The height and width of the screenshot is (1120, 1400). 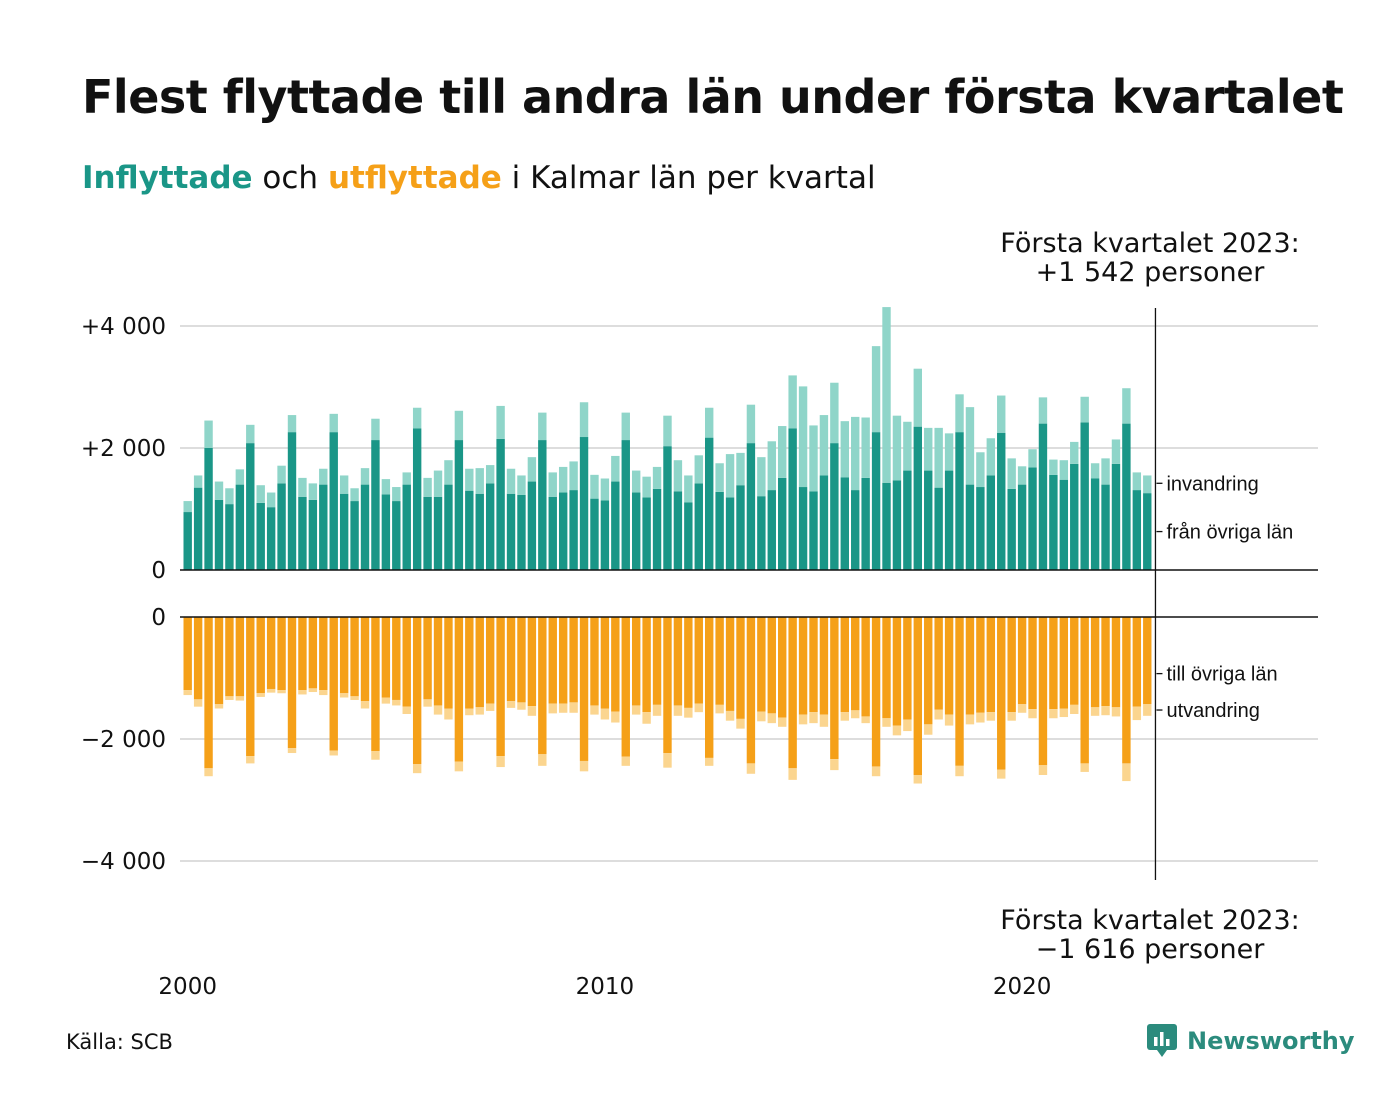 I want to click on subtitle-tail: i Kalmar län per kvartal, so click(x=688, y=178).